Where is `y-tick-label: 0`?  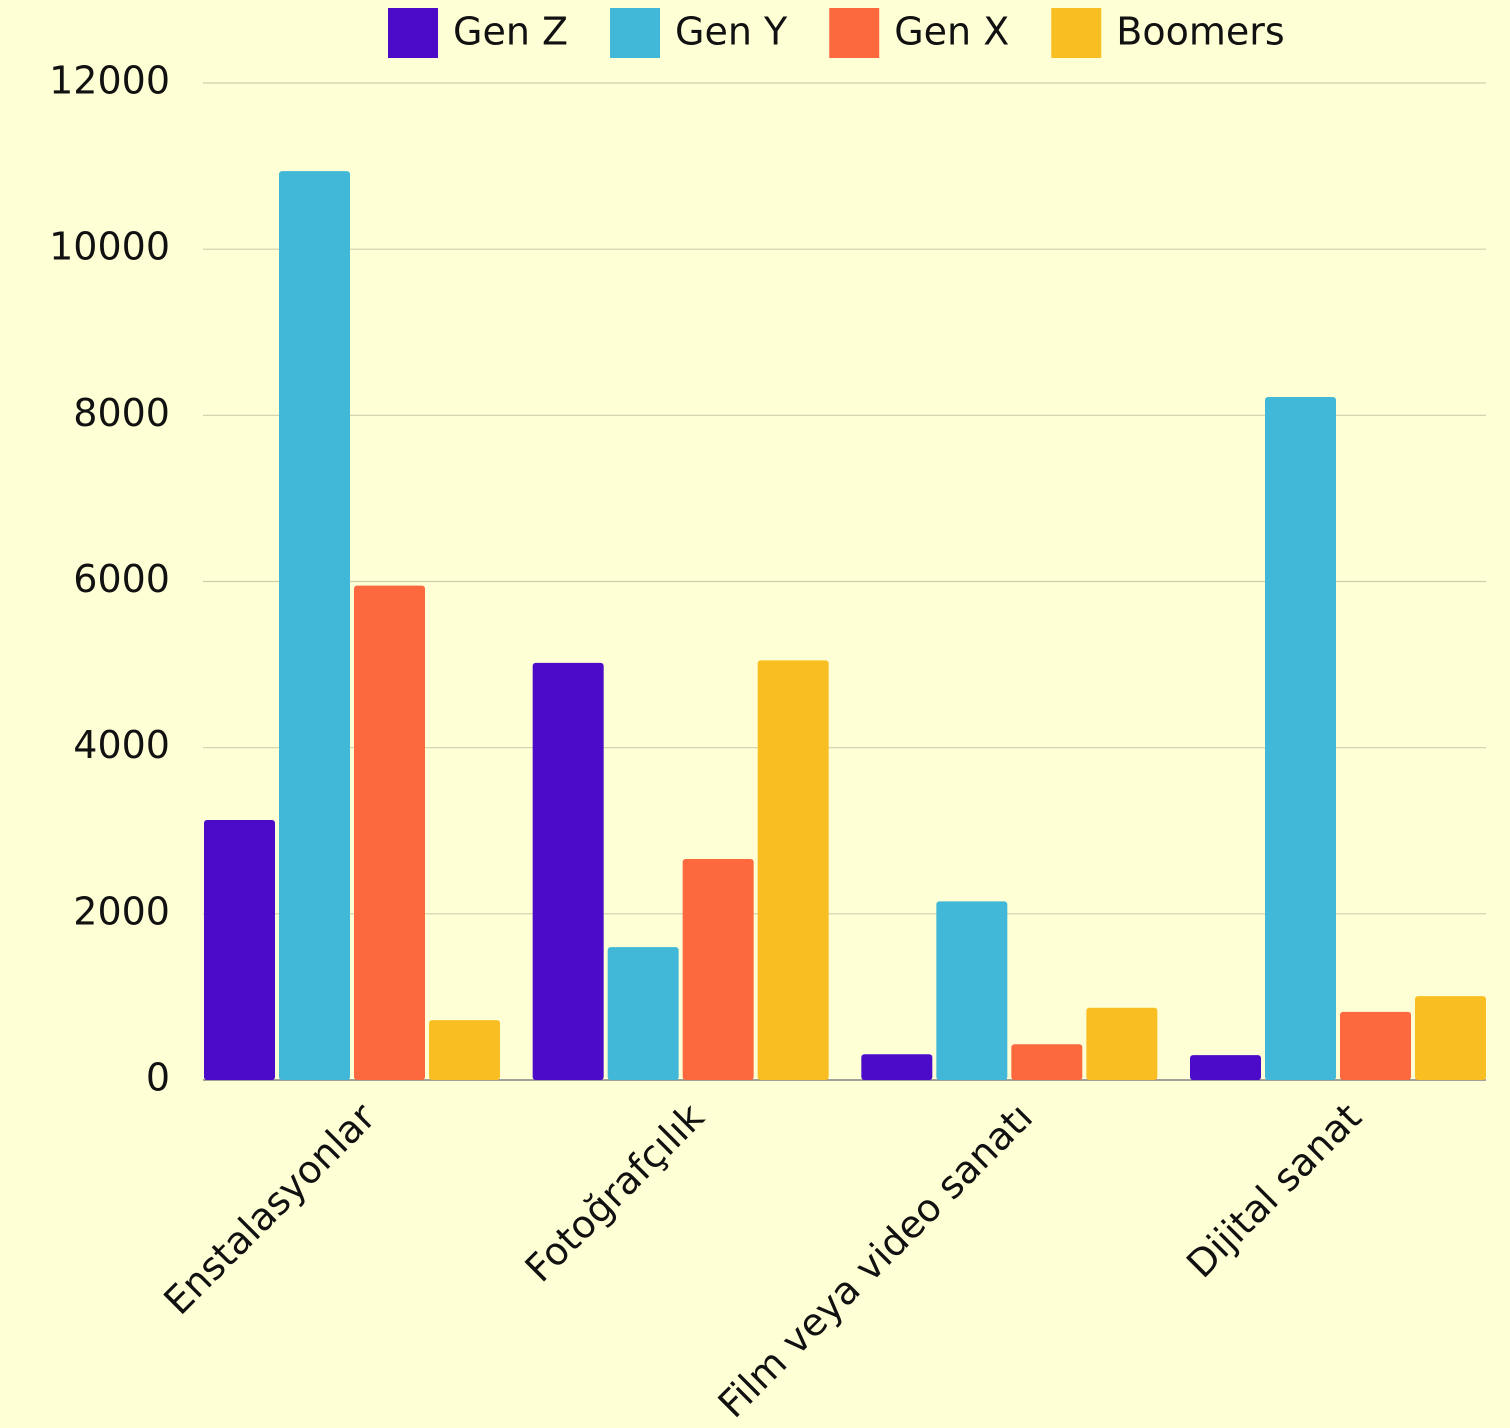 y-tick-label: 0 is located at coordinates (158, 1078).